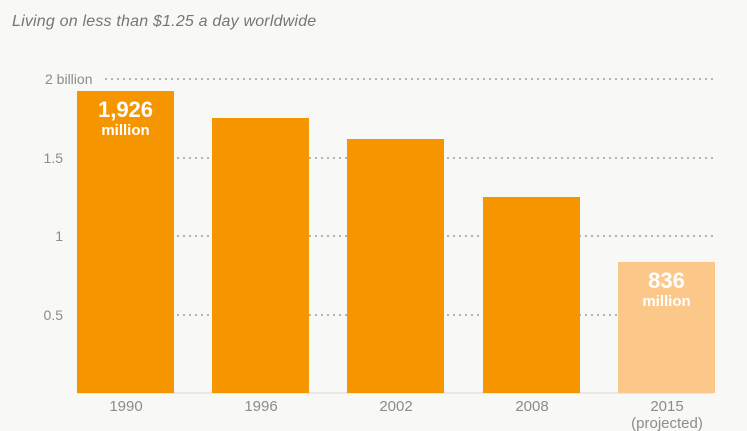 The width and height of the screenshot is (747, 431). I want to click on x-axis-label-1990: 1990, so click(126, 406).